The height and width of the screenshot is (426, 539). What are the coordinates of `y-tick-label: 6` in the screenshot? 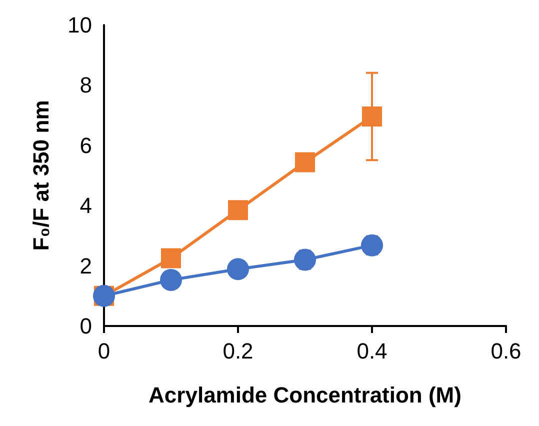 It's located at (86, 145).